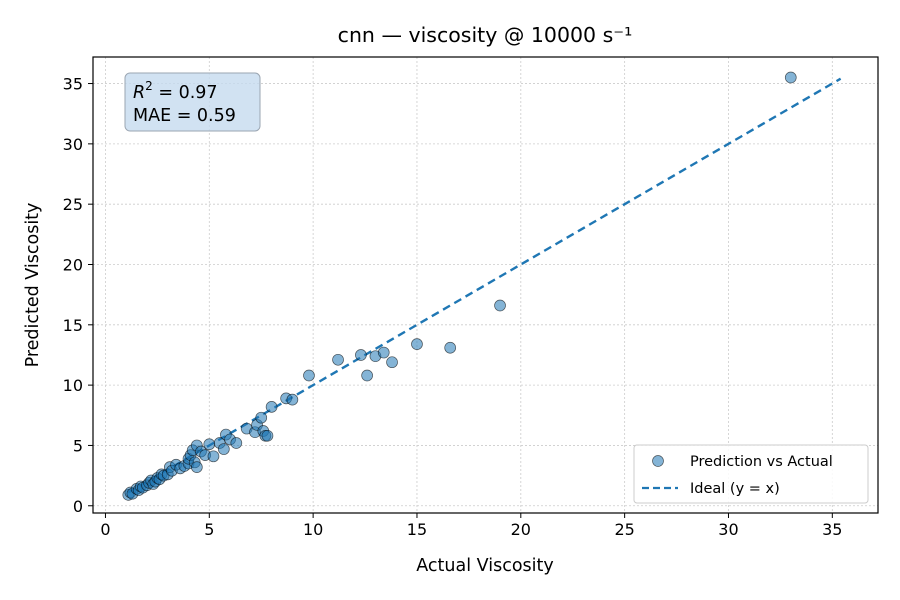  Describe the element at coordinates (728, 529) in the screenshot. I see `x-tick-label: 30` at that location.